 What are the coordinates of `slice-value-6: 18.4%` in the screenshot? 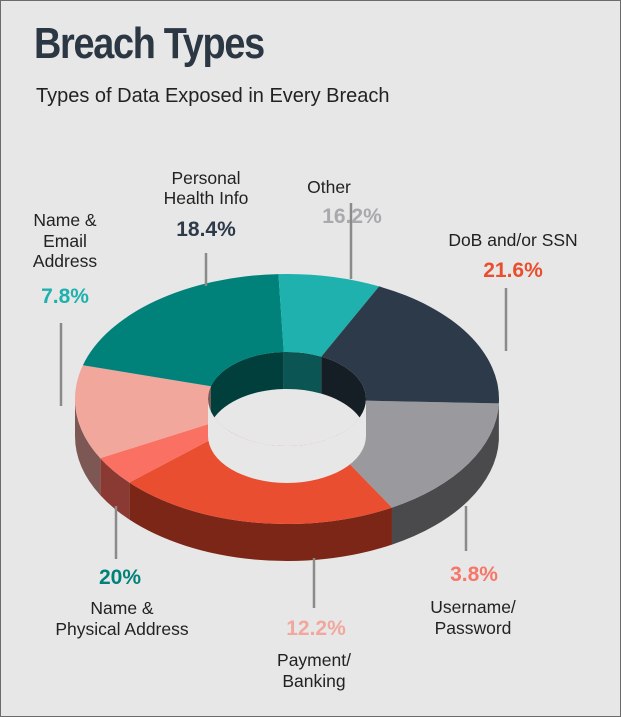 It's located at (206, 229).